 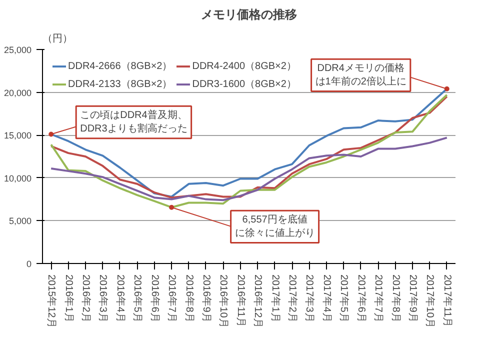 I want to click on x-tick-label: 2016年9月, so click(x=206, y=298).